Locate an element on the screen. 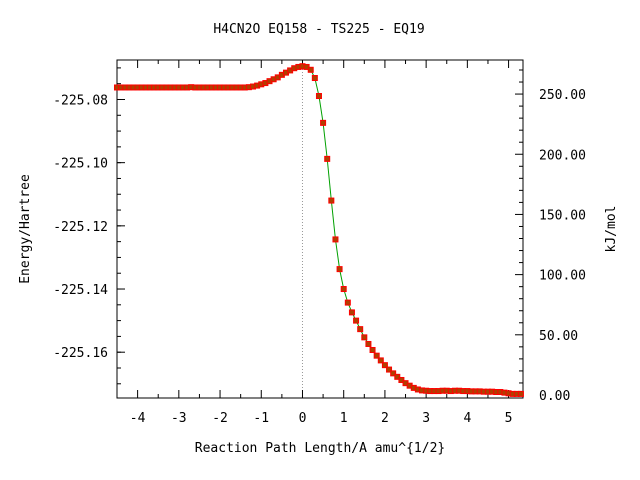 This screenshot has height=480, width=640. x-tick-label: -1 is located at coordinates (261, 418).